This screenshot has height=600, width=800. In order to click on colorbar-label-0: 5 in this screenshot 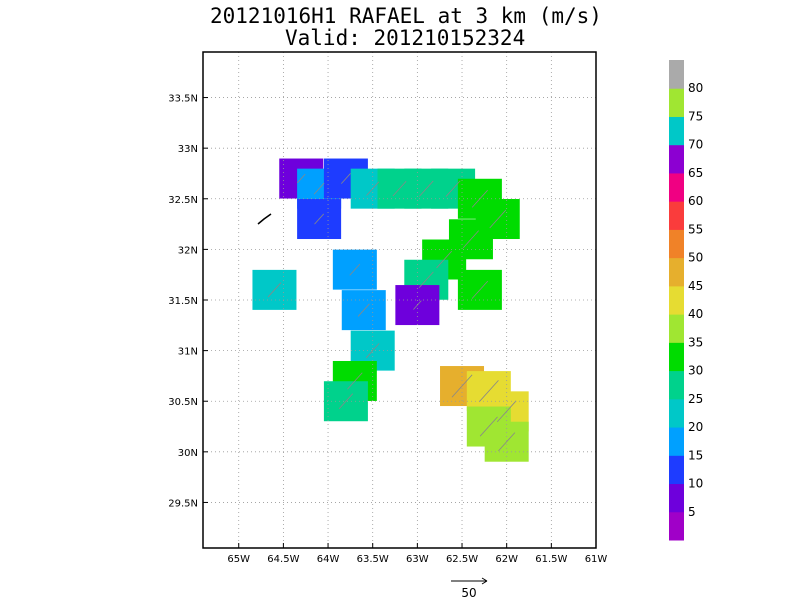, I will do `click(692, 512)`.